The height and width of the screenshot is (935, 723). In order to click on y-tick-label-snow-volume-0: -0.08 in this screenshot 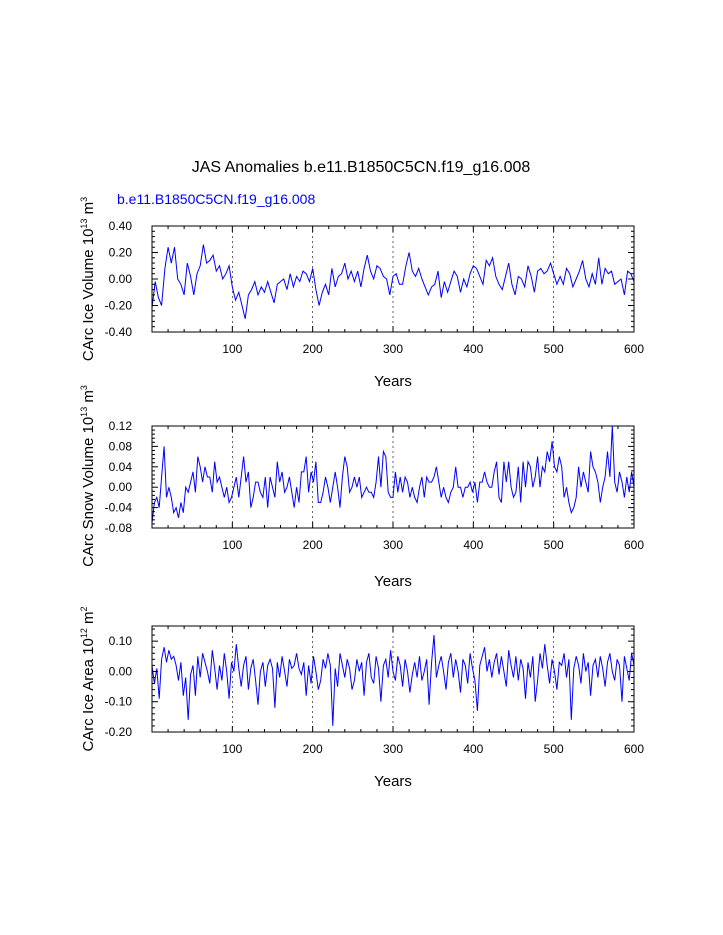, I will do `click(119, 528)`.